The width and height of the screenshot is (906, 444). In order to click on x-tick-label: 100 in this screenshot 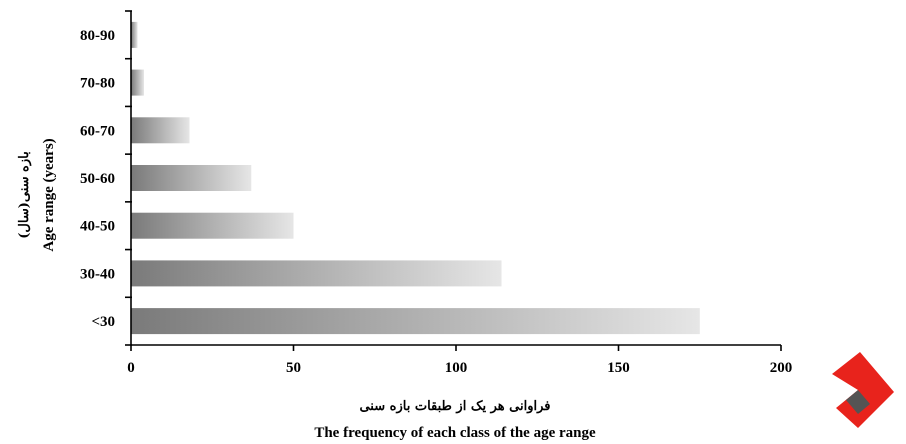, I will do `click(456, 368)`.